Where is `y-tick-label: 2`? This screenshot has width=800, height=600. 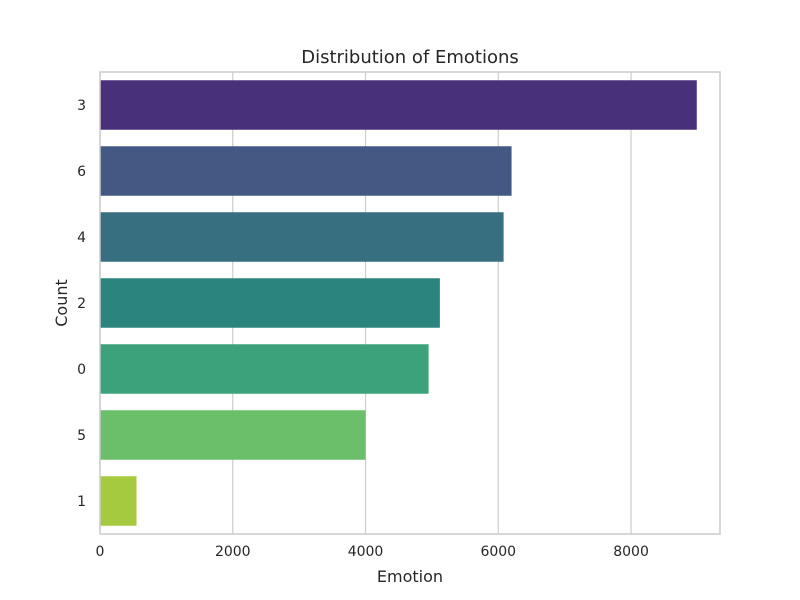 y-tick-label: 2 is located at coordinates (81, 304).